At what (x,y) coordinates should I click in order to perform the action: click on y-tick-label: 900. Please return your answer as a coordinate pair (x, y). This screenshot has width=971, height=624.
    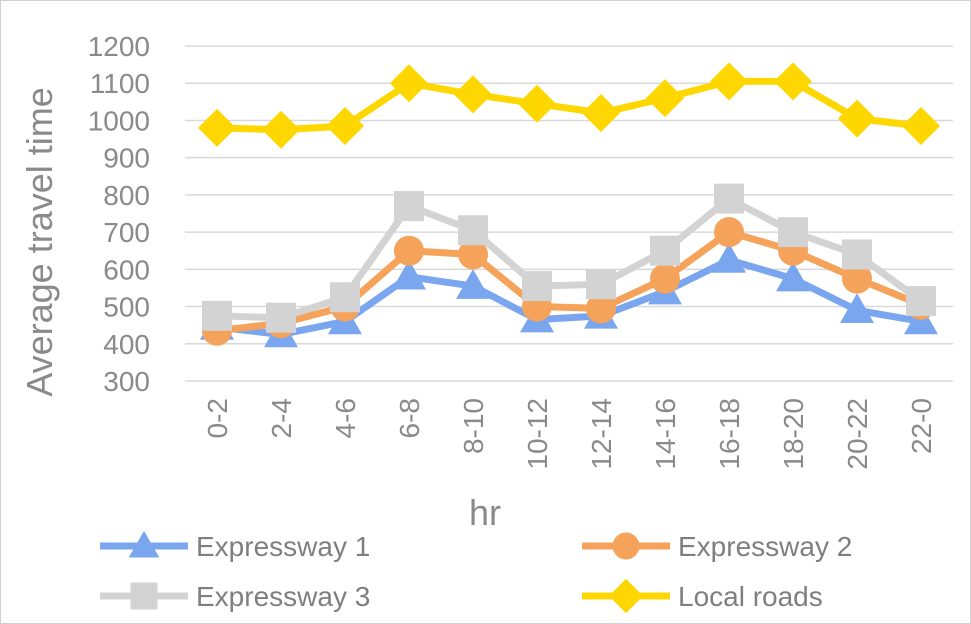
    Looking at the image, I should click on (126, 158).